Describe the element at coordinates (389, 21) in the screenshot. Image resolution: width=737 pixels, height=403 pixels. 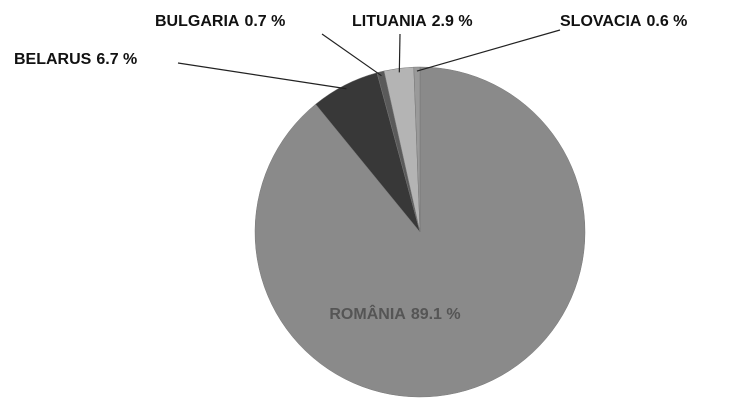
I see `category-name: LITUANIA` at that location.